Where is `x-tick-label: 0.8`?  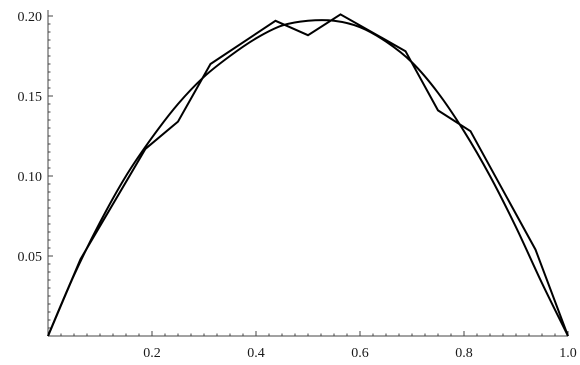 x-tick-label: 0.8 is located at coordinates (464, 353).